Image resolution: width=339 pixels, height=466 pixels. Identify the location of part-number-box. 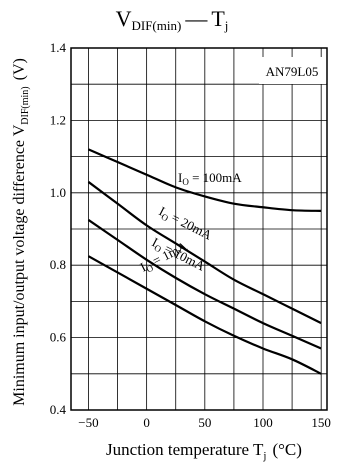
(292, 70).